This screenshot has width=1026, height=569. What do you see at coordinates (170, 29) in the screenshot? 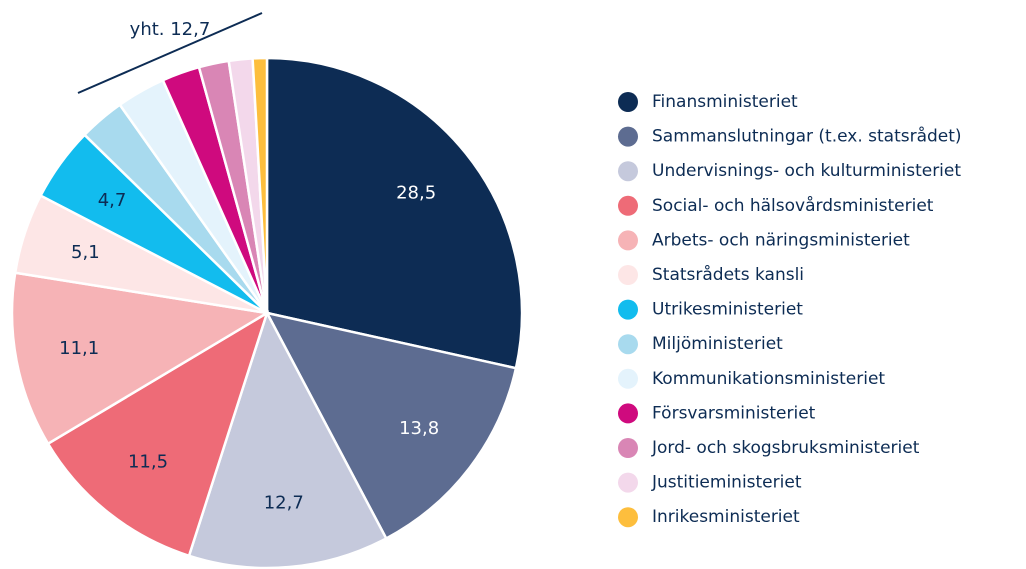
I see `annotation: yht. 12,7` at bounding box center [170, 29].